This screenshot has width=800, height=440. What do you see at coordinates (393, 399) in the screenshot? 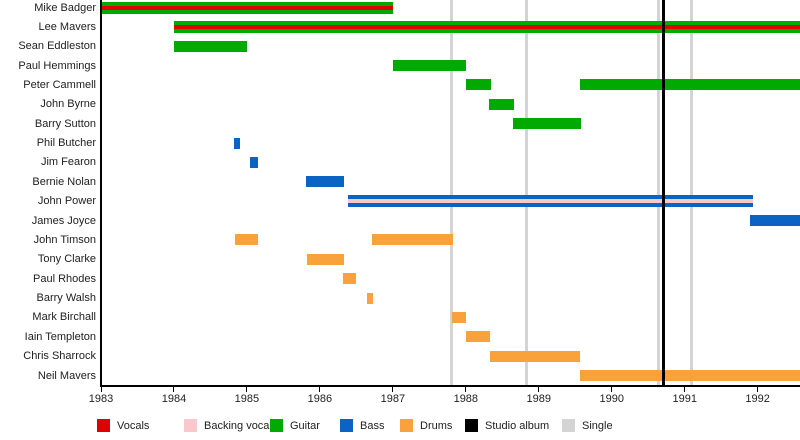
I see `x-tick-label: 1987` at bounding box center [393, 399].